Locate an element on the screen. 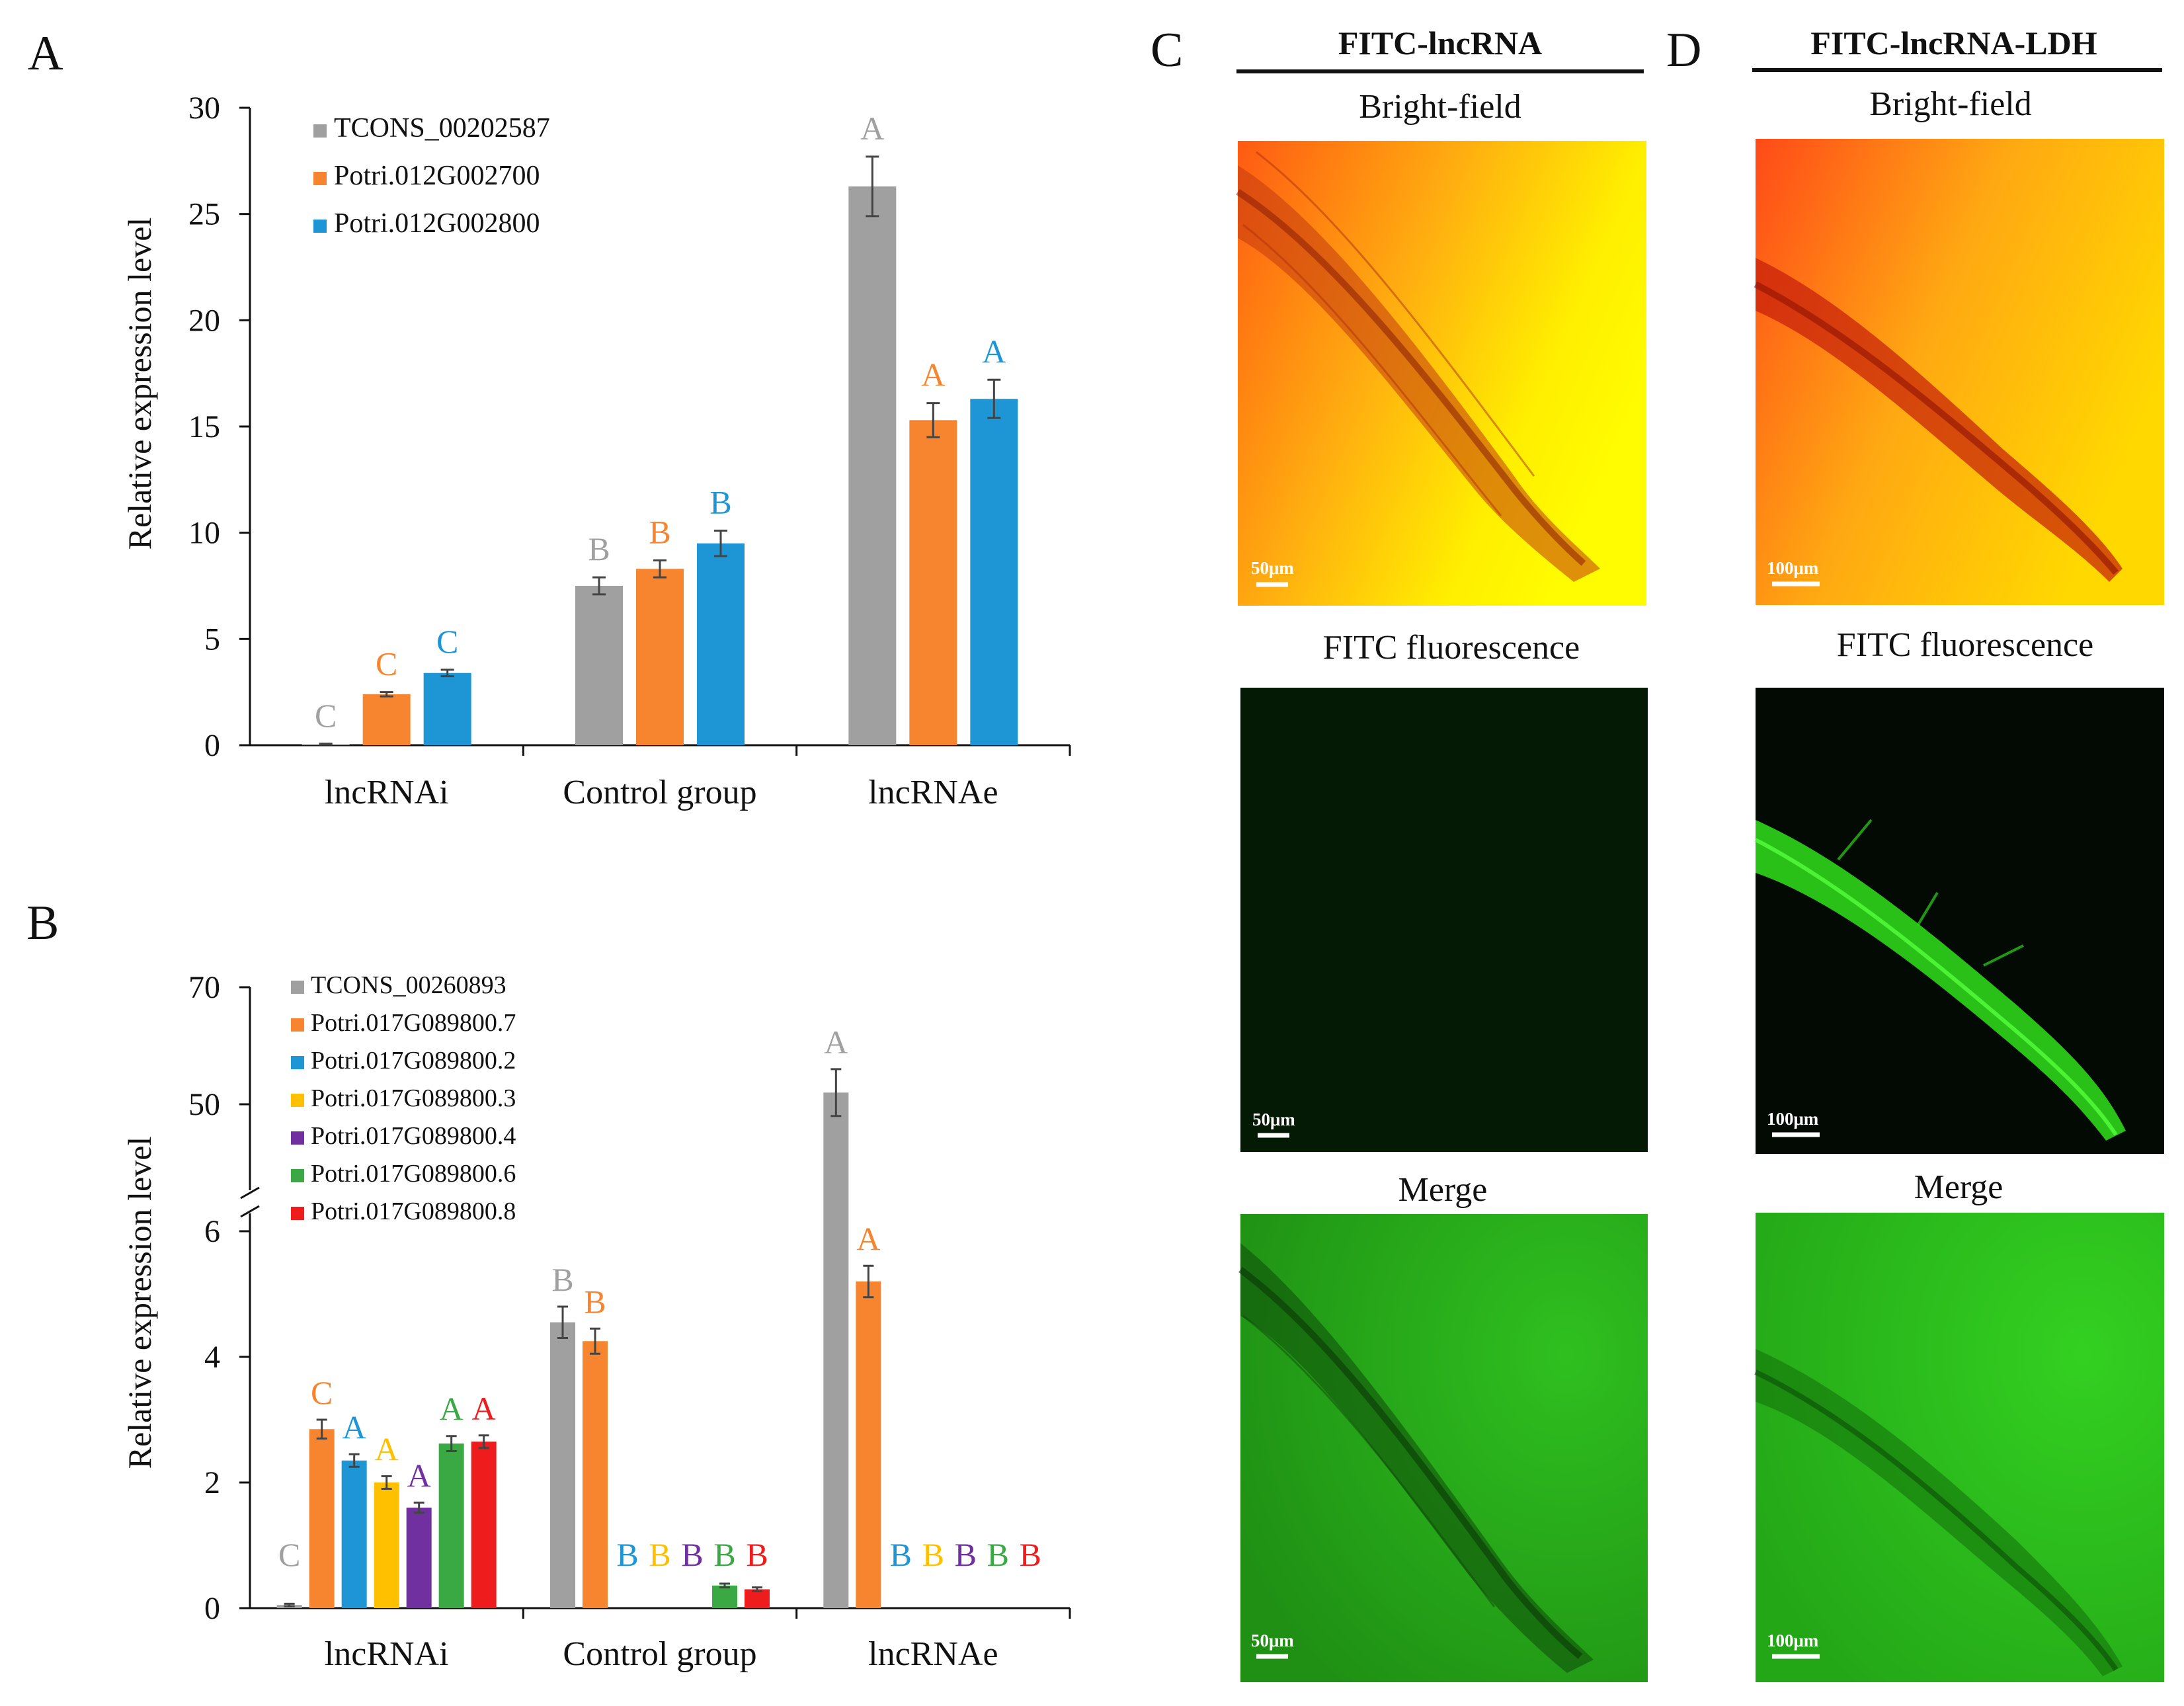 Image resolution: width=2184 pixels, height=1706 pixels. panel-c-merge-image: 50μm is located at coordinates (1443, 1448).